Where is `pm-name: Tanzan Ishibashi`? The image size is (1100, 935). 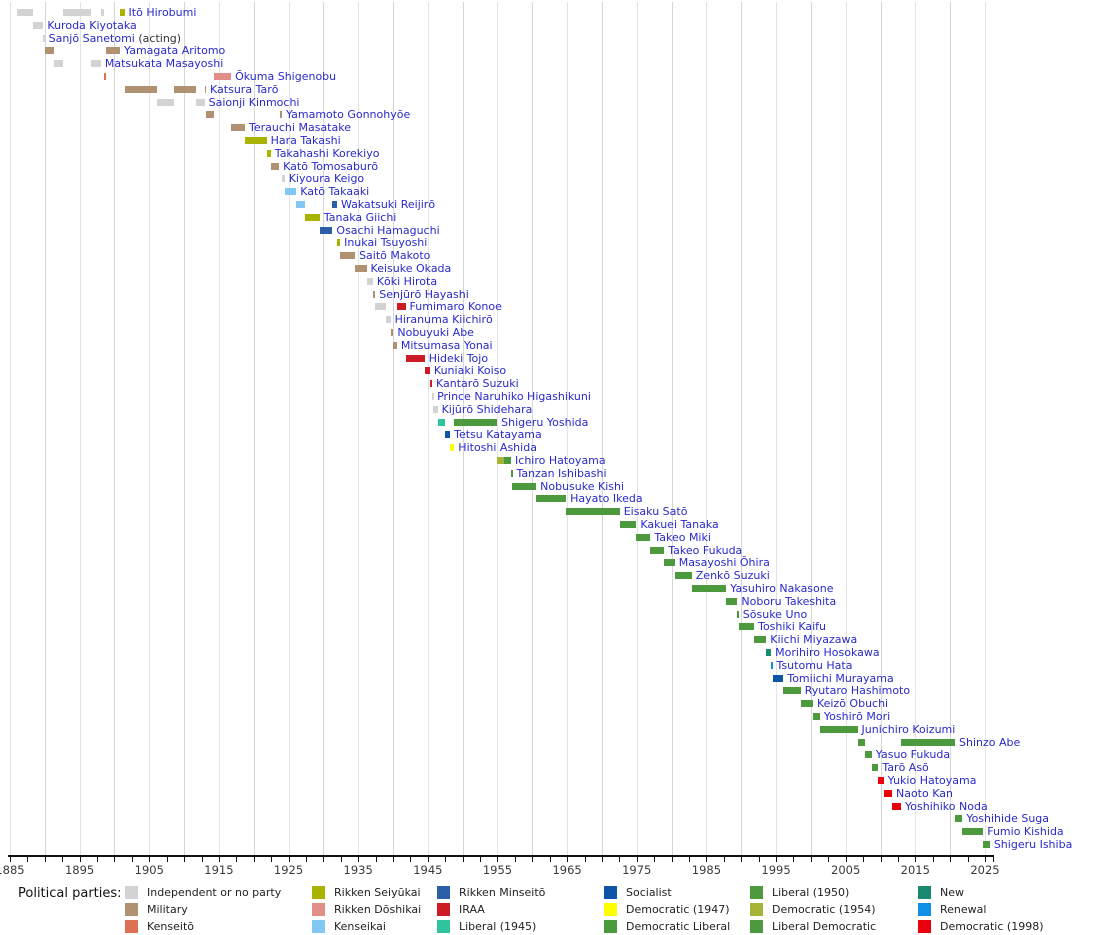 pm-name: Tanzan Ishibashi is located at coordinates (561, 473).